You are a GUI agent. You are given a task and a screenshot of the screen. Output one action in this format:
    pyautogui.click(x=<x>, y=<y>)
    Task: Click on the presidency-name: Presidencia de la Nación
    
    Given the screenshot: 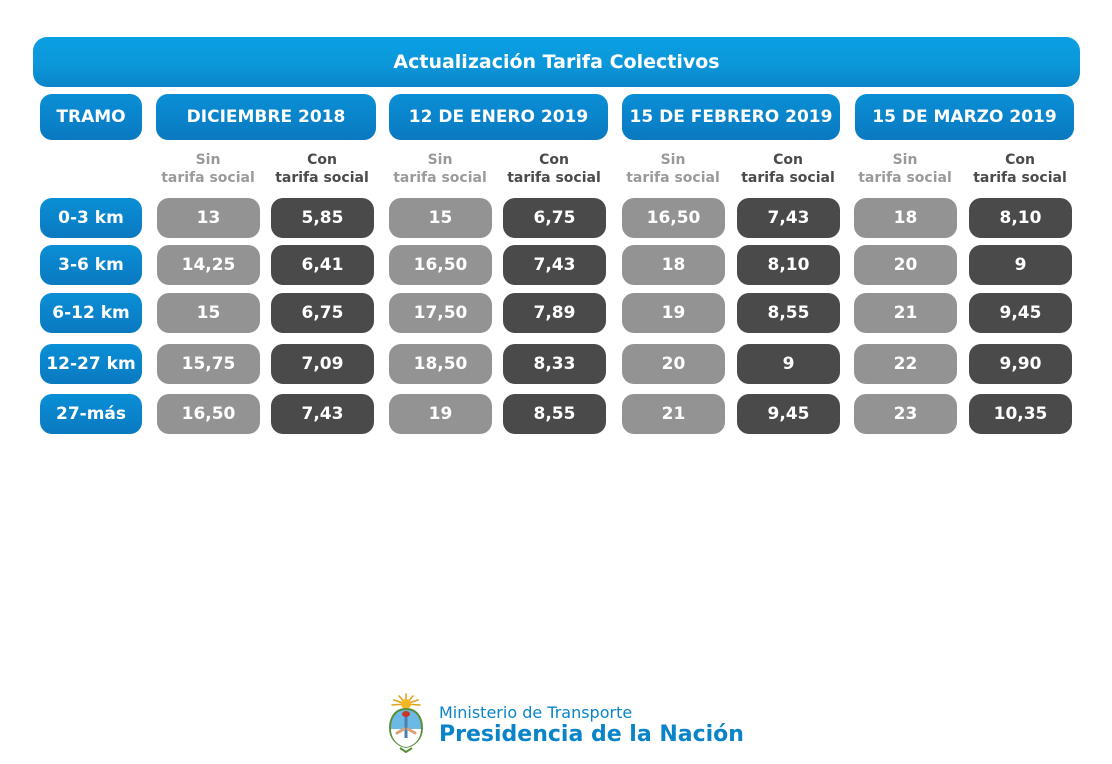 What is the action you would take?
    pyautogui.click(x=591, y=734)
    